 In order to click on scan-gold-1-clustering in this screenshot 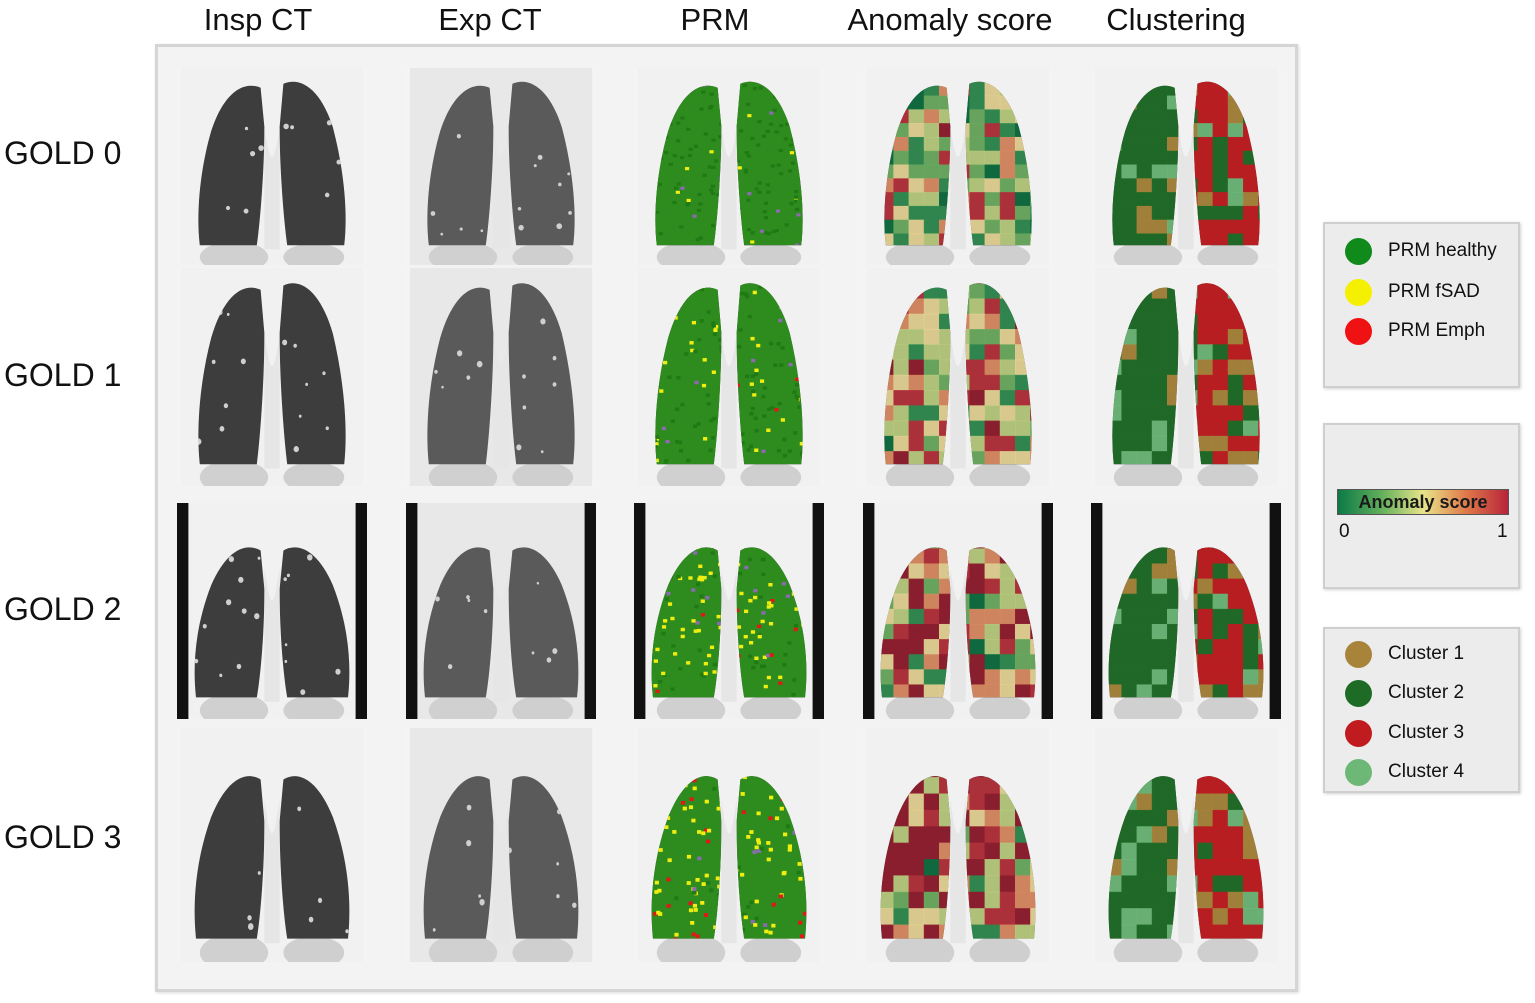, I will do `click(1186, 377)`.